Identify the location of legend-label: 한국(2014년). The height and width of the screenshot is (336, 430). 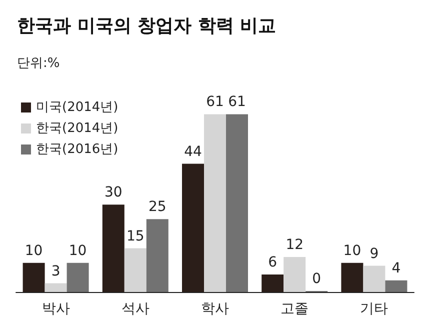
(77, 128).